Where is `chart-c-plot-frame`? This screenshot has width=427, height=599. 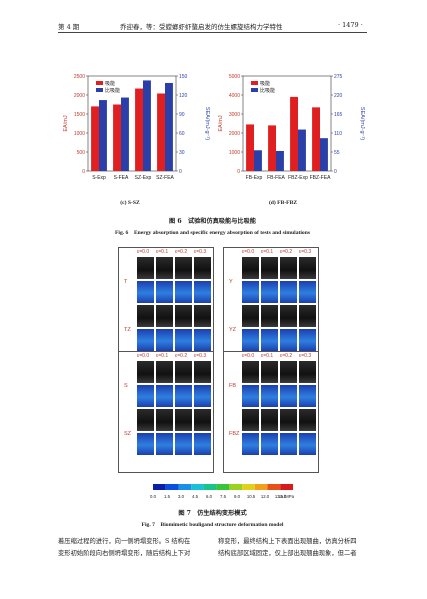
chart-c-plot-frame is located at coordinates (132, 123).